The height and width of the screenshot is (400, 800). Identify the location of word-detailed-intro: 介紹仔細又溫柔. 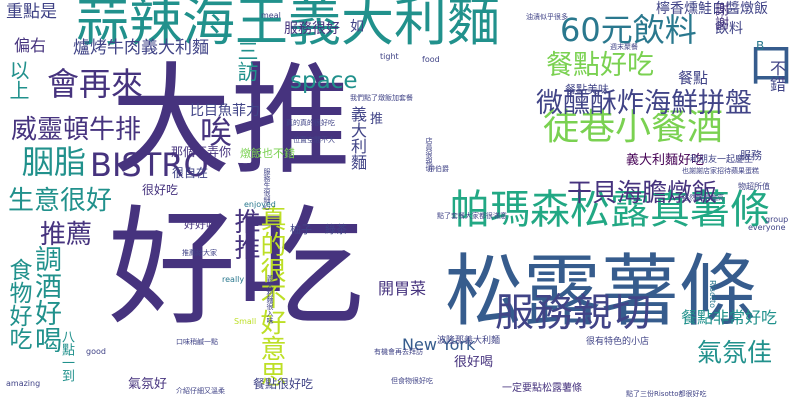
(200, 391).